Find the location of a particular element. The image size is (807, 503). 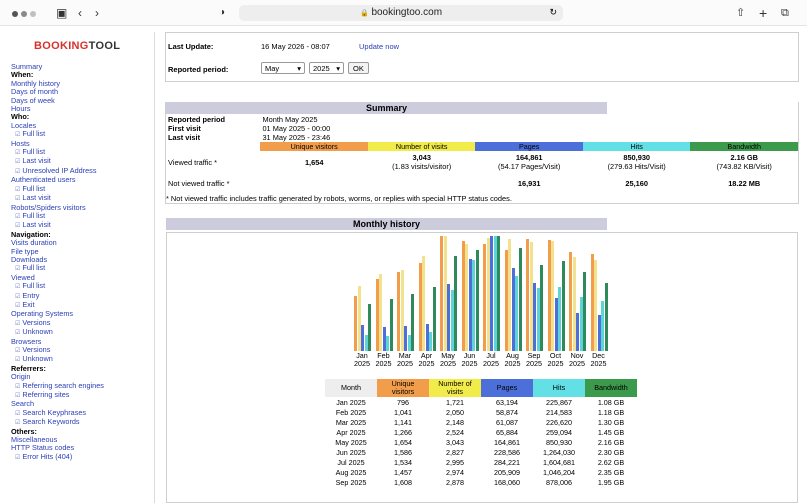

sidebar-item: Referrers: is located at coordinates (28, 368).